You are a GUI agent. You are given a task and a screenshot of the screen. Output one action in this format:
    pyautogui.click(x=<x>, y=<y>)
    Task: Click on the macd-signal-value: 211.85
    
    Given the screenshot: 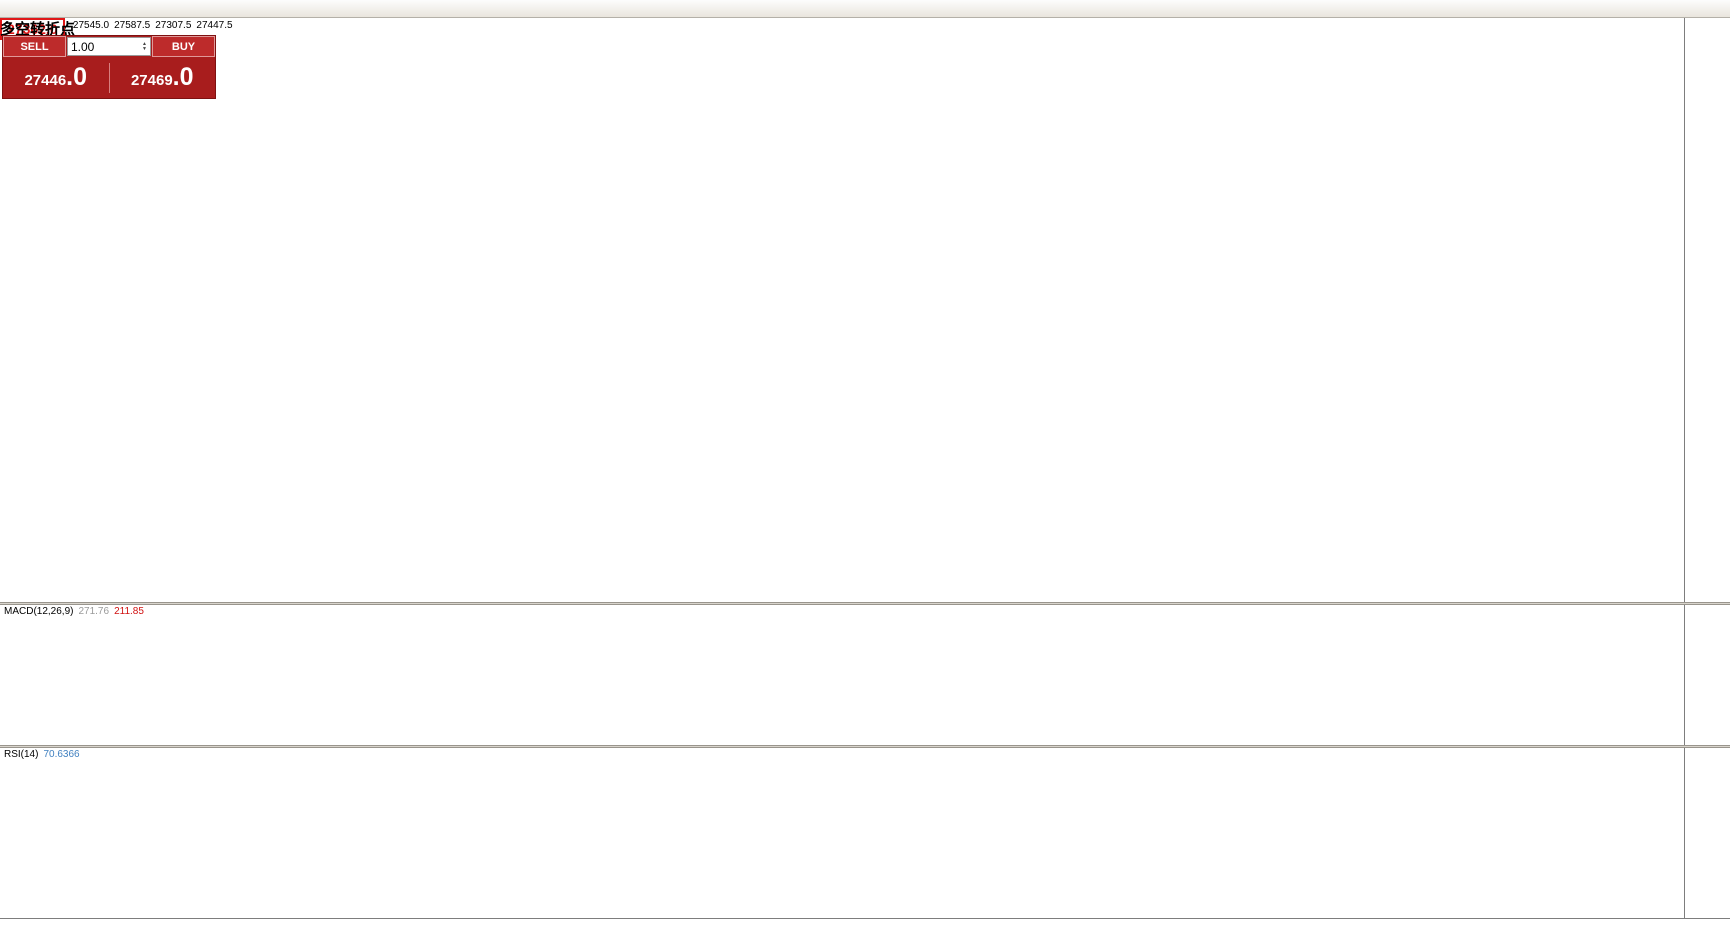 What is the action you would take?
    pyautogui.click(x=129, y=611)
    